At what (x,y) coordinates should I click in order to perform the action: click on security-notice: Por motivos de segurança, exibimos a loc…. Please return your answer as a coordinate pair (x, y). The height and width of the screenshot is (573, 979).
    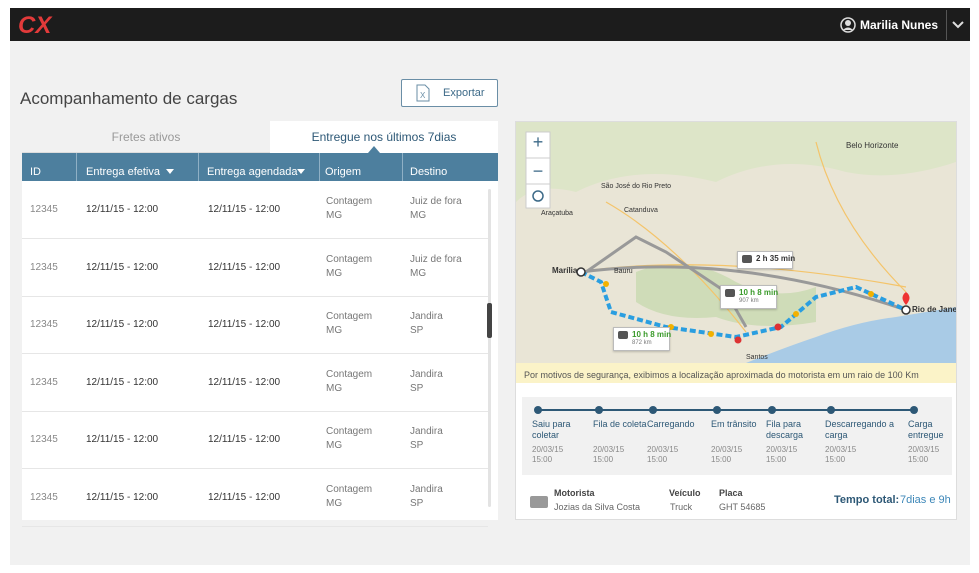
    Looking at the image, I should click on (736, 373).